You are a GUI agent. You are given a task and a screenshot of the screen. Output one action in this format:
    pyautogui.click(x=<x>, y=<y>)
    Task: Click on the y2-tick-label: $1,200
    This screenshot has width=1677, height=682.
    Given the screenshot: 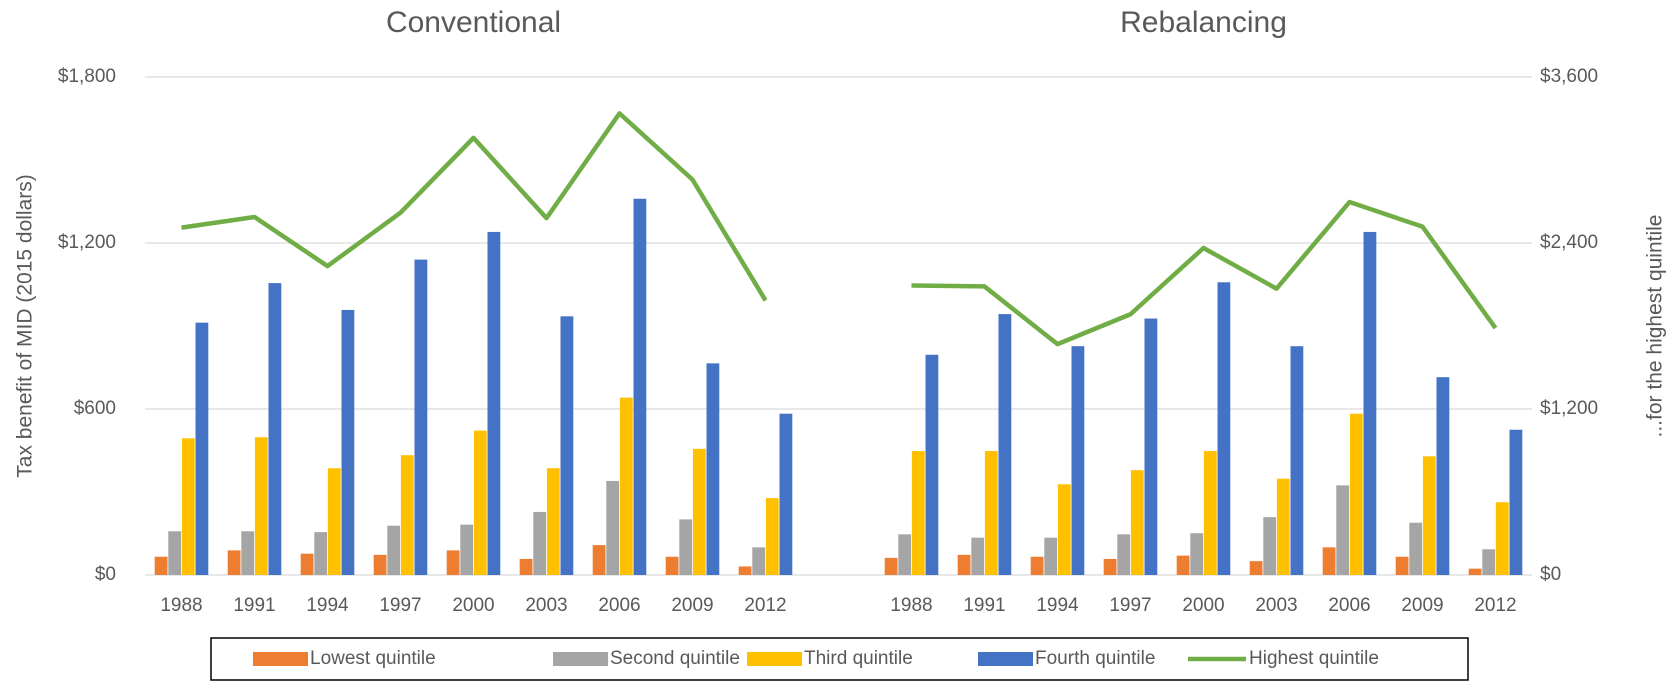 What is the action you would take?
    pyautogui.click(x=1569, y=408)
    